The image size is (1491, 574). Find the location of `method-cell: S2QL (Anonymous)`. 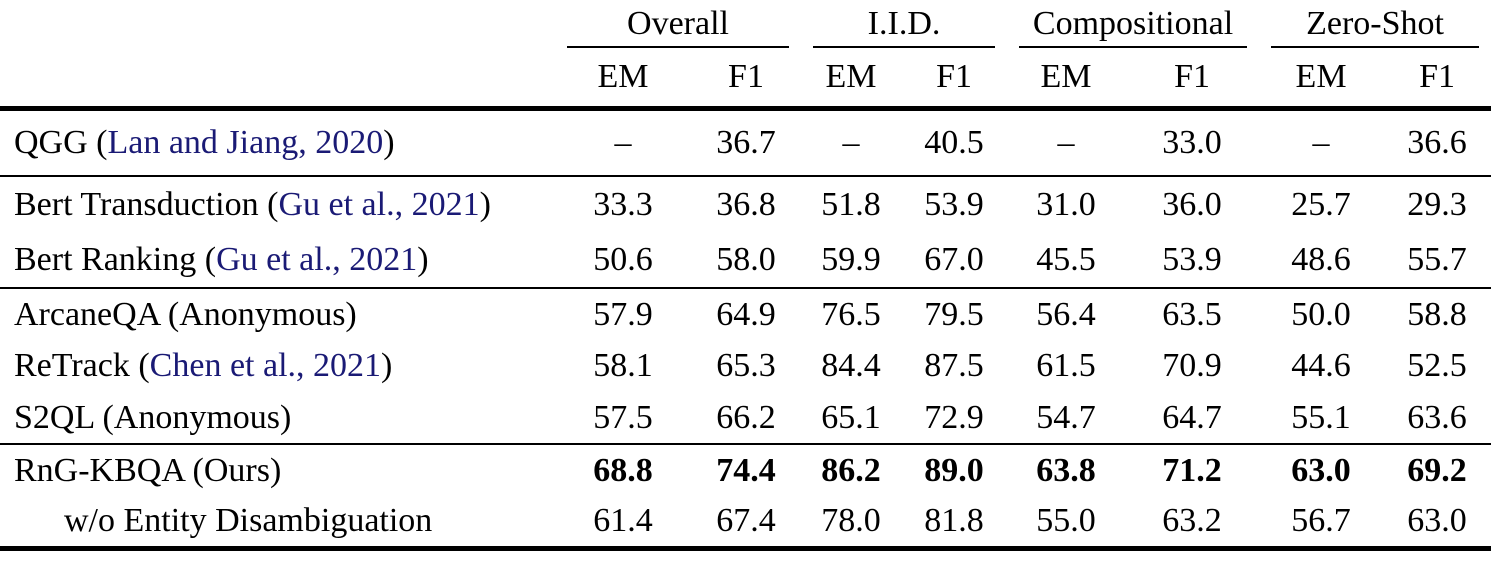

method-cell: S2QL (Anonymous) is located at coordinates (277, 418).